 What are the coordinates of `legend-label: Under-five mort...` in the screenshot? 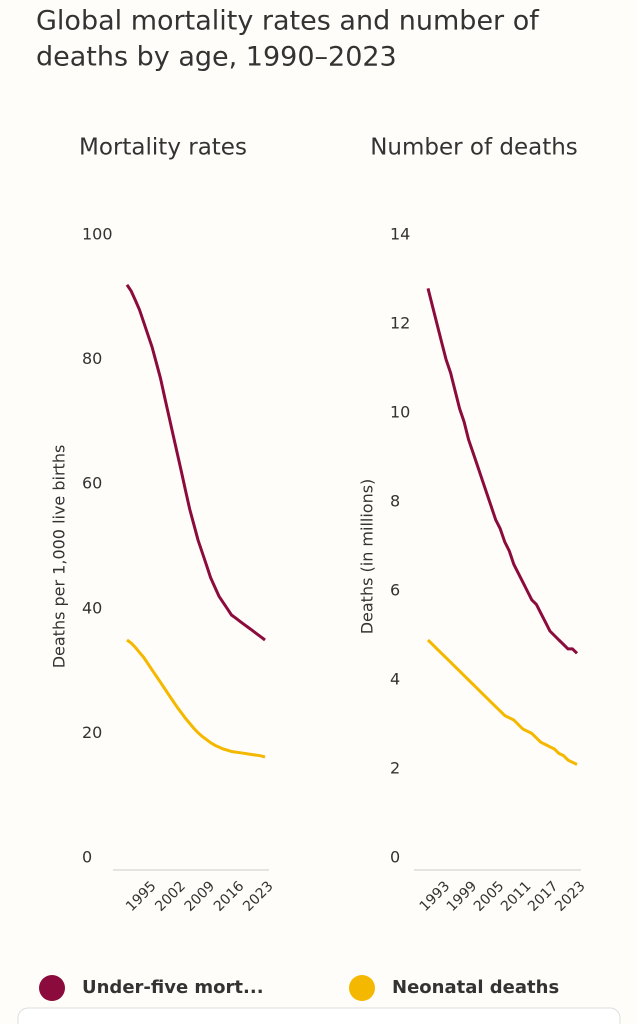 It's located at (173, 987).